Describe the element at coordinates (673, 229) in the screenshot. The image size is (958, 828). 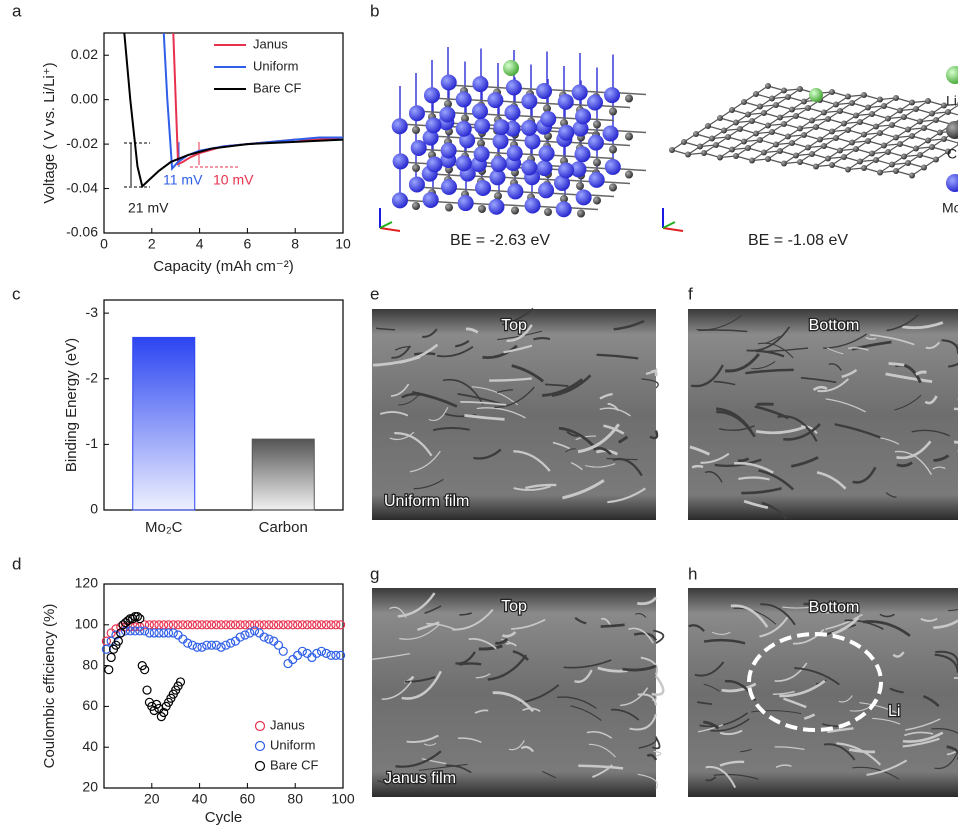
I see `axis-triad` at that location.